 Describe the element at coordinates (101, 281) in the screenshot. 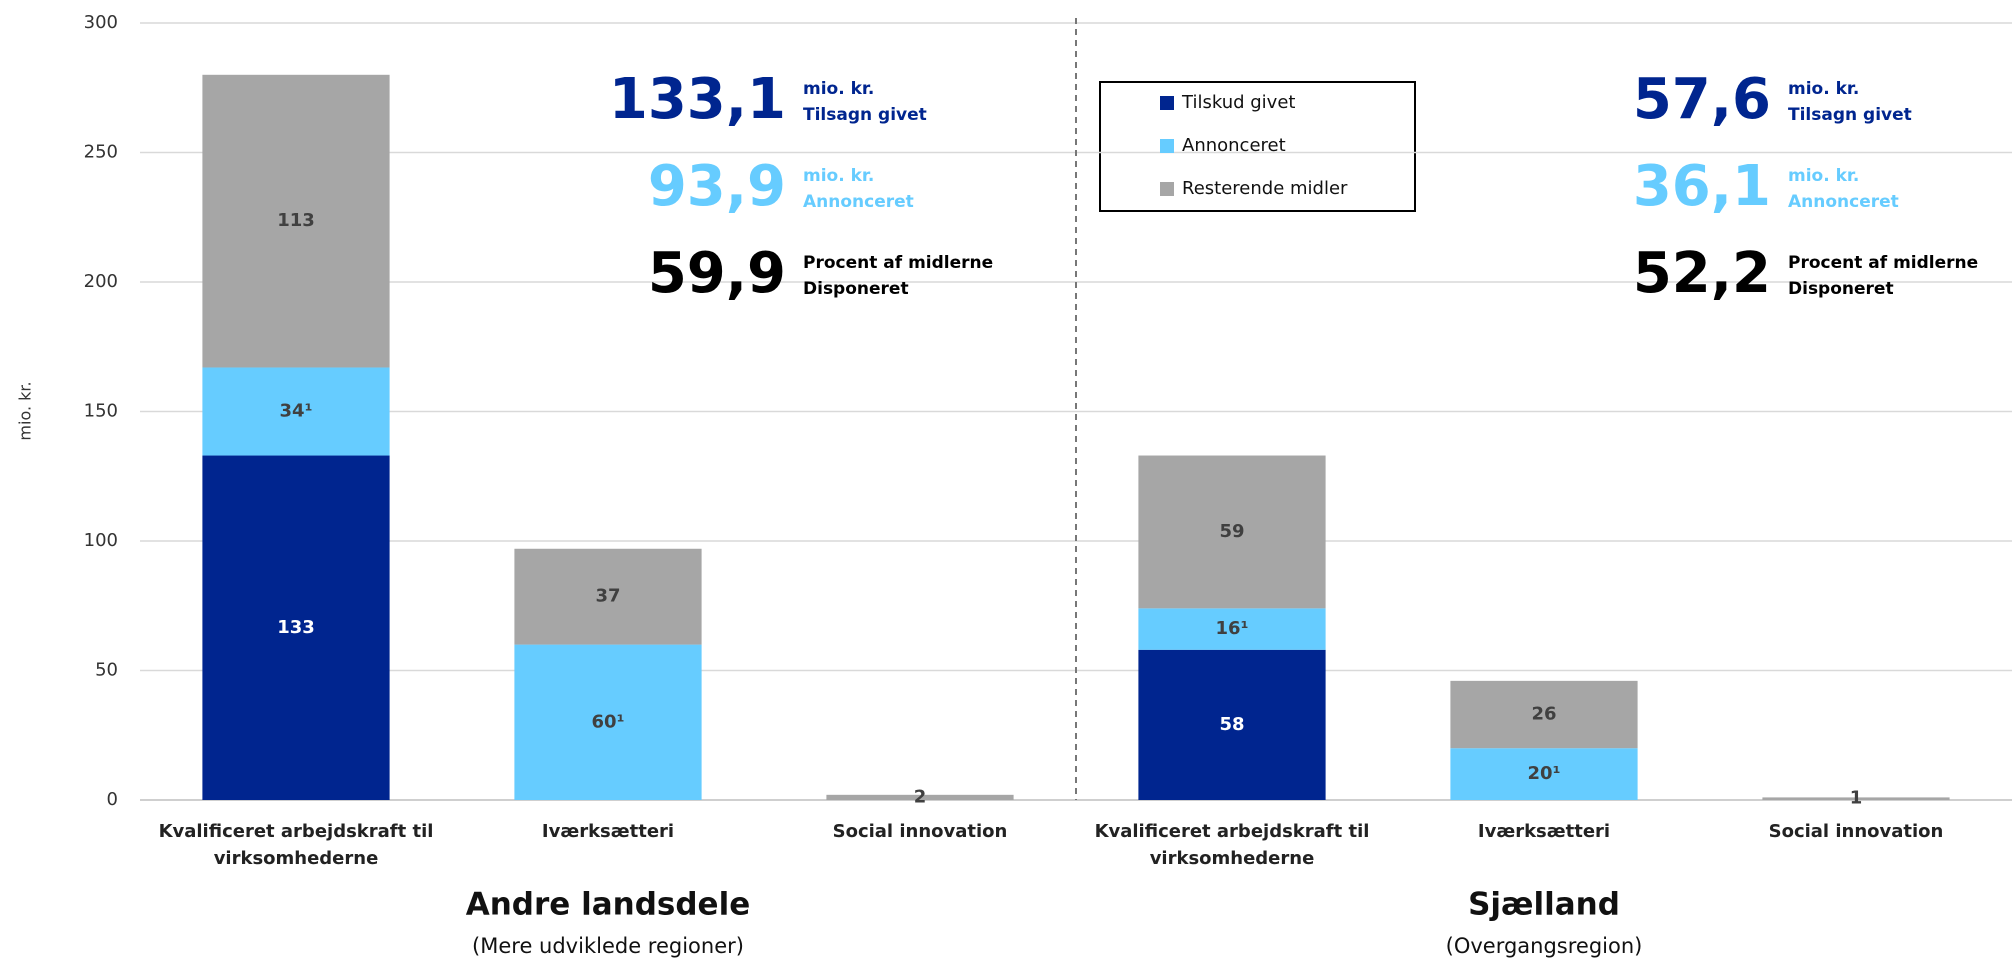

I see `y-tick-label: 200` at that location.